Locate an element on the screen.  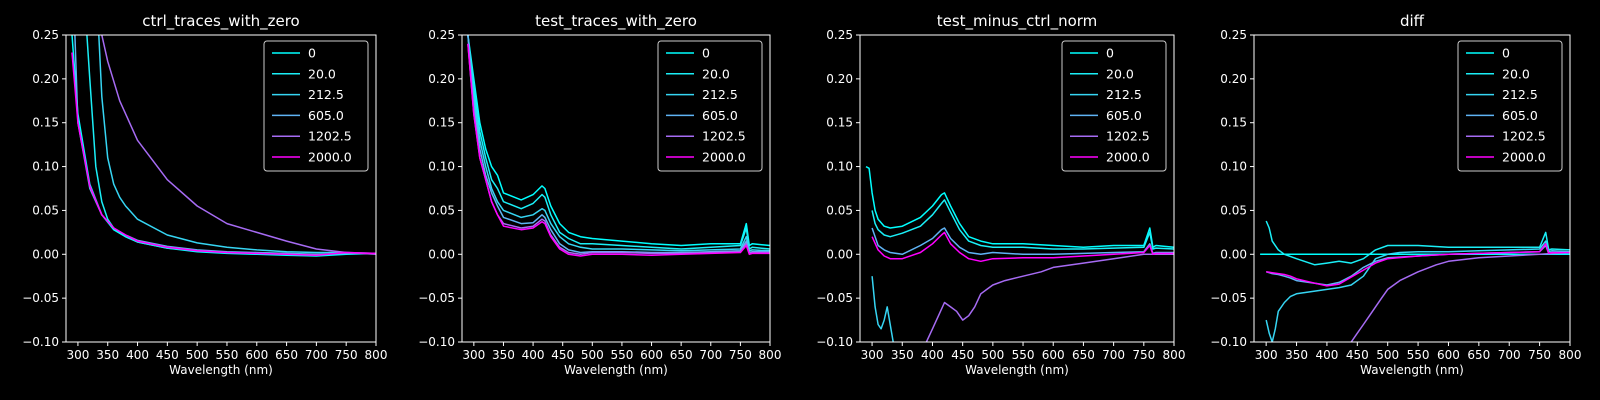
chart-title: test_minus_ctrl_norm is located at coordinates (1017, 21).